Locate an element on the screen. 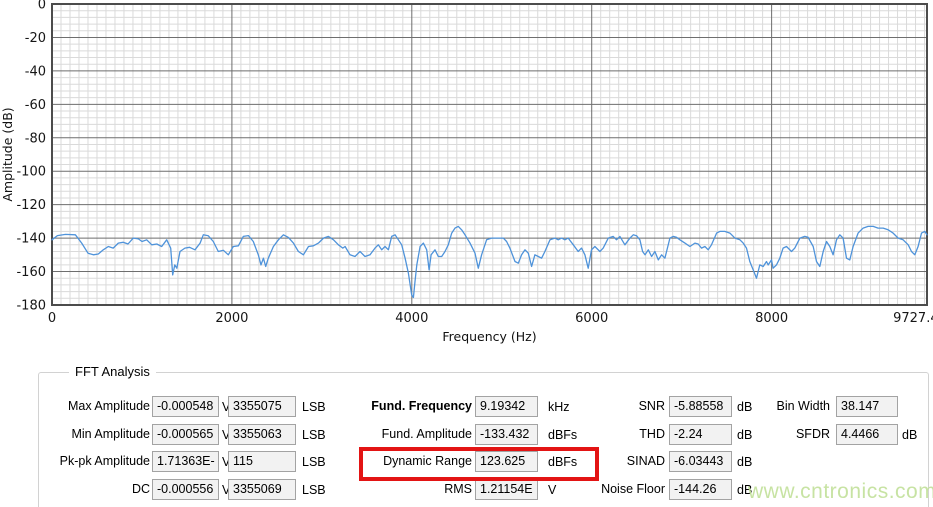  field-bin-width: 38.147 is located at coordinates (867, 406).